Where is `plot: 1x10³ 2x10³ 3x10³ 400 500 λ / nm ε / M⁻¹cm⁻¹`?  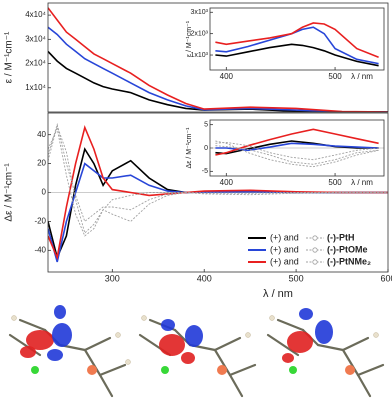 plot: 1x10³ 2x10³ 3x10³ 400 500 λ / nm ε / M⁻¹cm⁻¹ is located at coordinates (285, 44).